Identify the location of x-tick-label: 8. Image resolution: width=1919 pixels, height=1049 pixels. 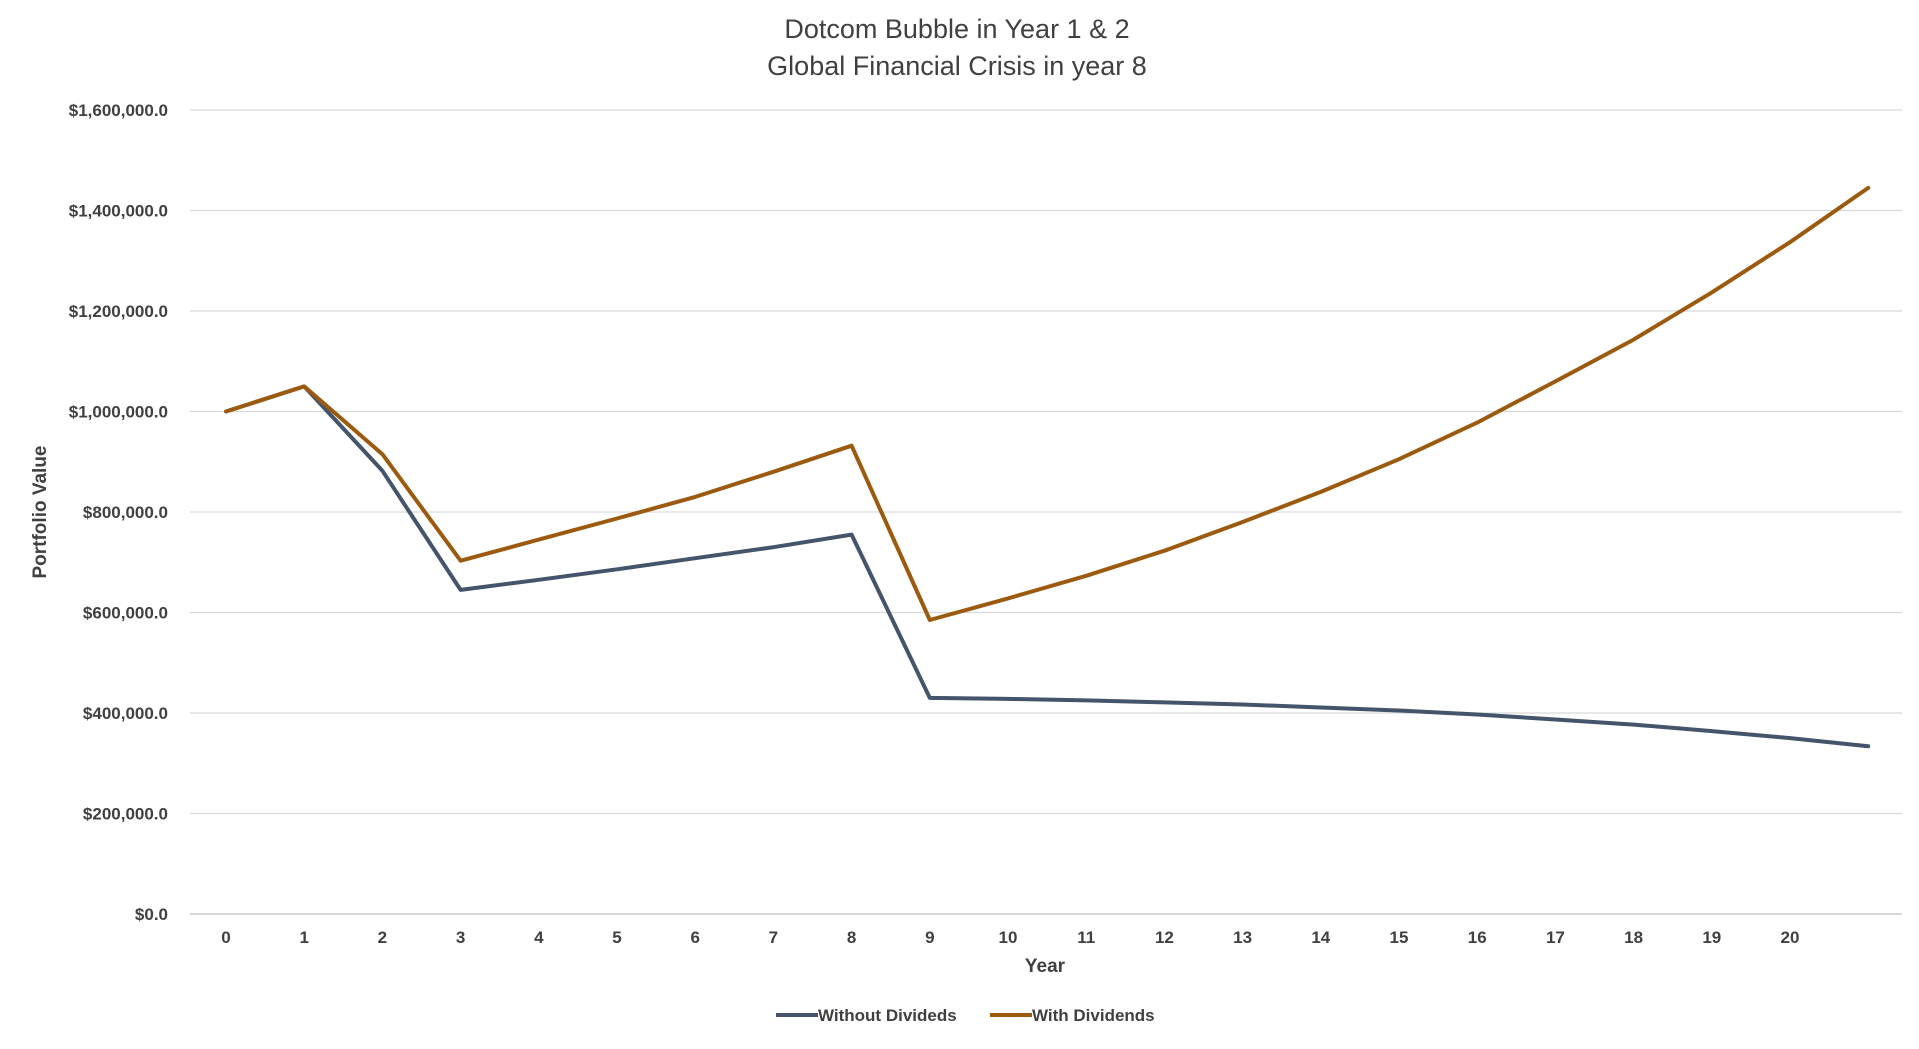
(851, 937).